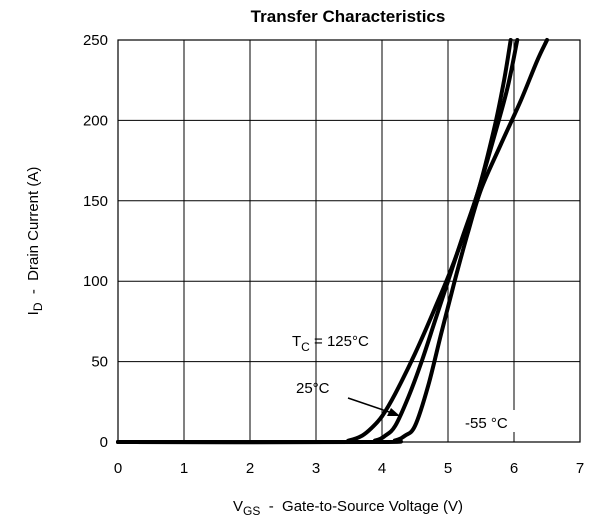 Image resolution: width=593 pixels, height=523 pixels. Describe the element at coordinates (486, 423) in the screenshot. I see `annotation-neg55c: -55 °C` at that location.